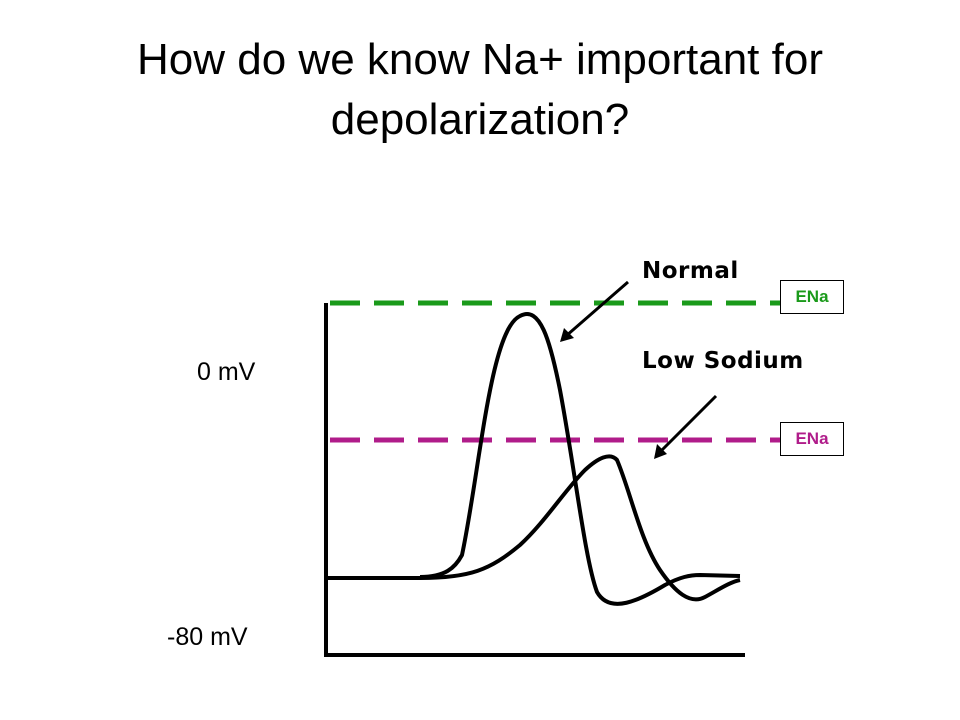 This screenshot has height=720, width=960. What do you see at coordinates (480, 59) in the screenshot?
I see `title-line-1: How do we know Na+ important for` at bounding box center [480, 59].